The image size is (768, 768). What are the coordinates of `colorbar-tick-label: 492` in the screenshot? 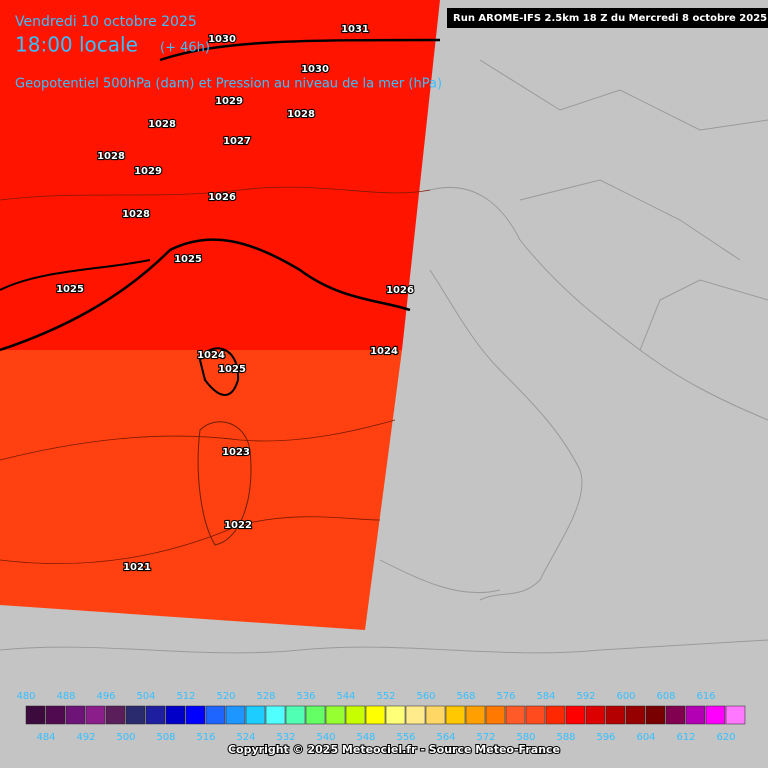 It's located at (85, 737).